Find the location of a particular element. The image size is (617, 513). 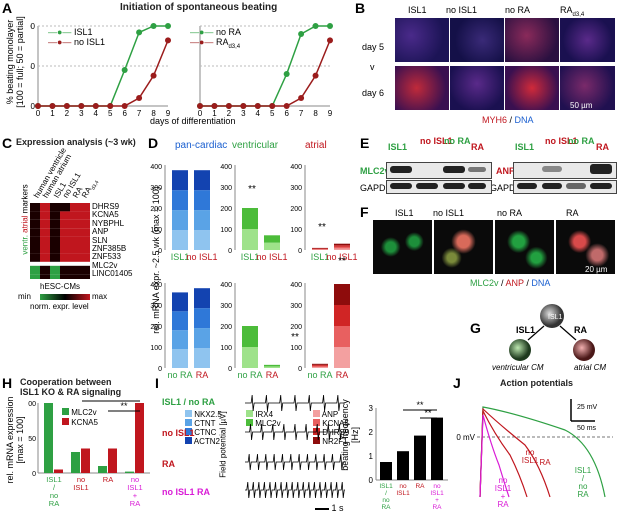

panel-a-xtick-1: 9 is located at coordinates (330, 113).